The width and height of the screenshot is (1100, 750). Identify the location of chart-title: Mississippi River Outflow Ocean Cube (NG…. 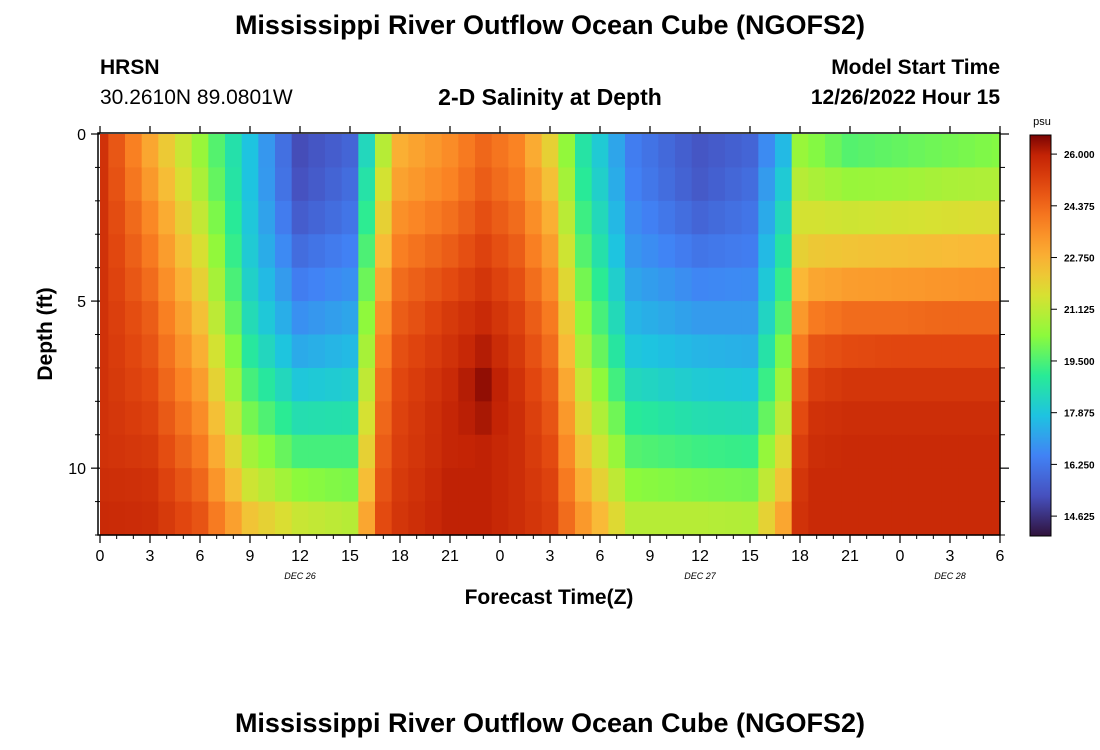
(550, 25).